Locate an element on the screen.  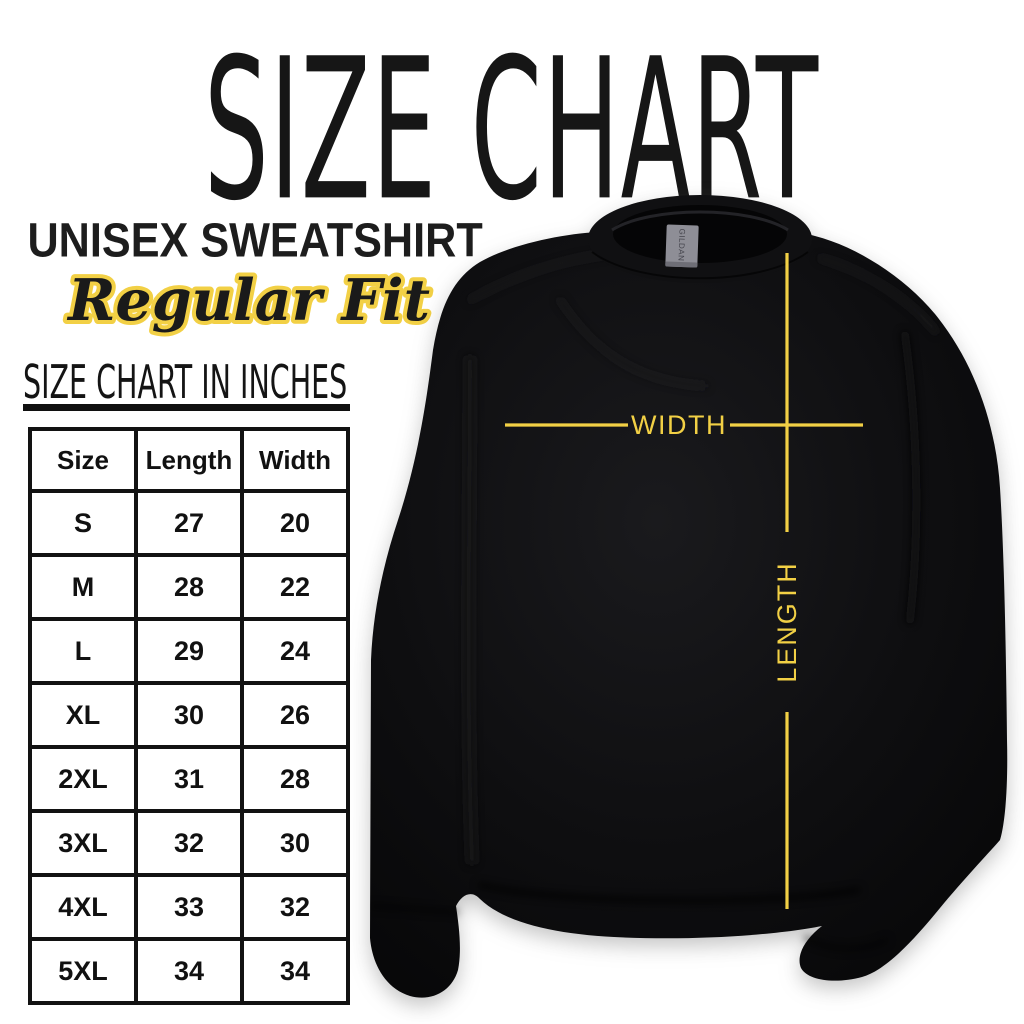
column-header: Length is located at coordinates (189, 460).